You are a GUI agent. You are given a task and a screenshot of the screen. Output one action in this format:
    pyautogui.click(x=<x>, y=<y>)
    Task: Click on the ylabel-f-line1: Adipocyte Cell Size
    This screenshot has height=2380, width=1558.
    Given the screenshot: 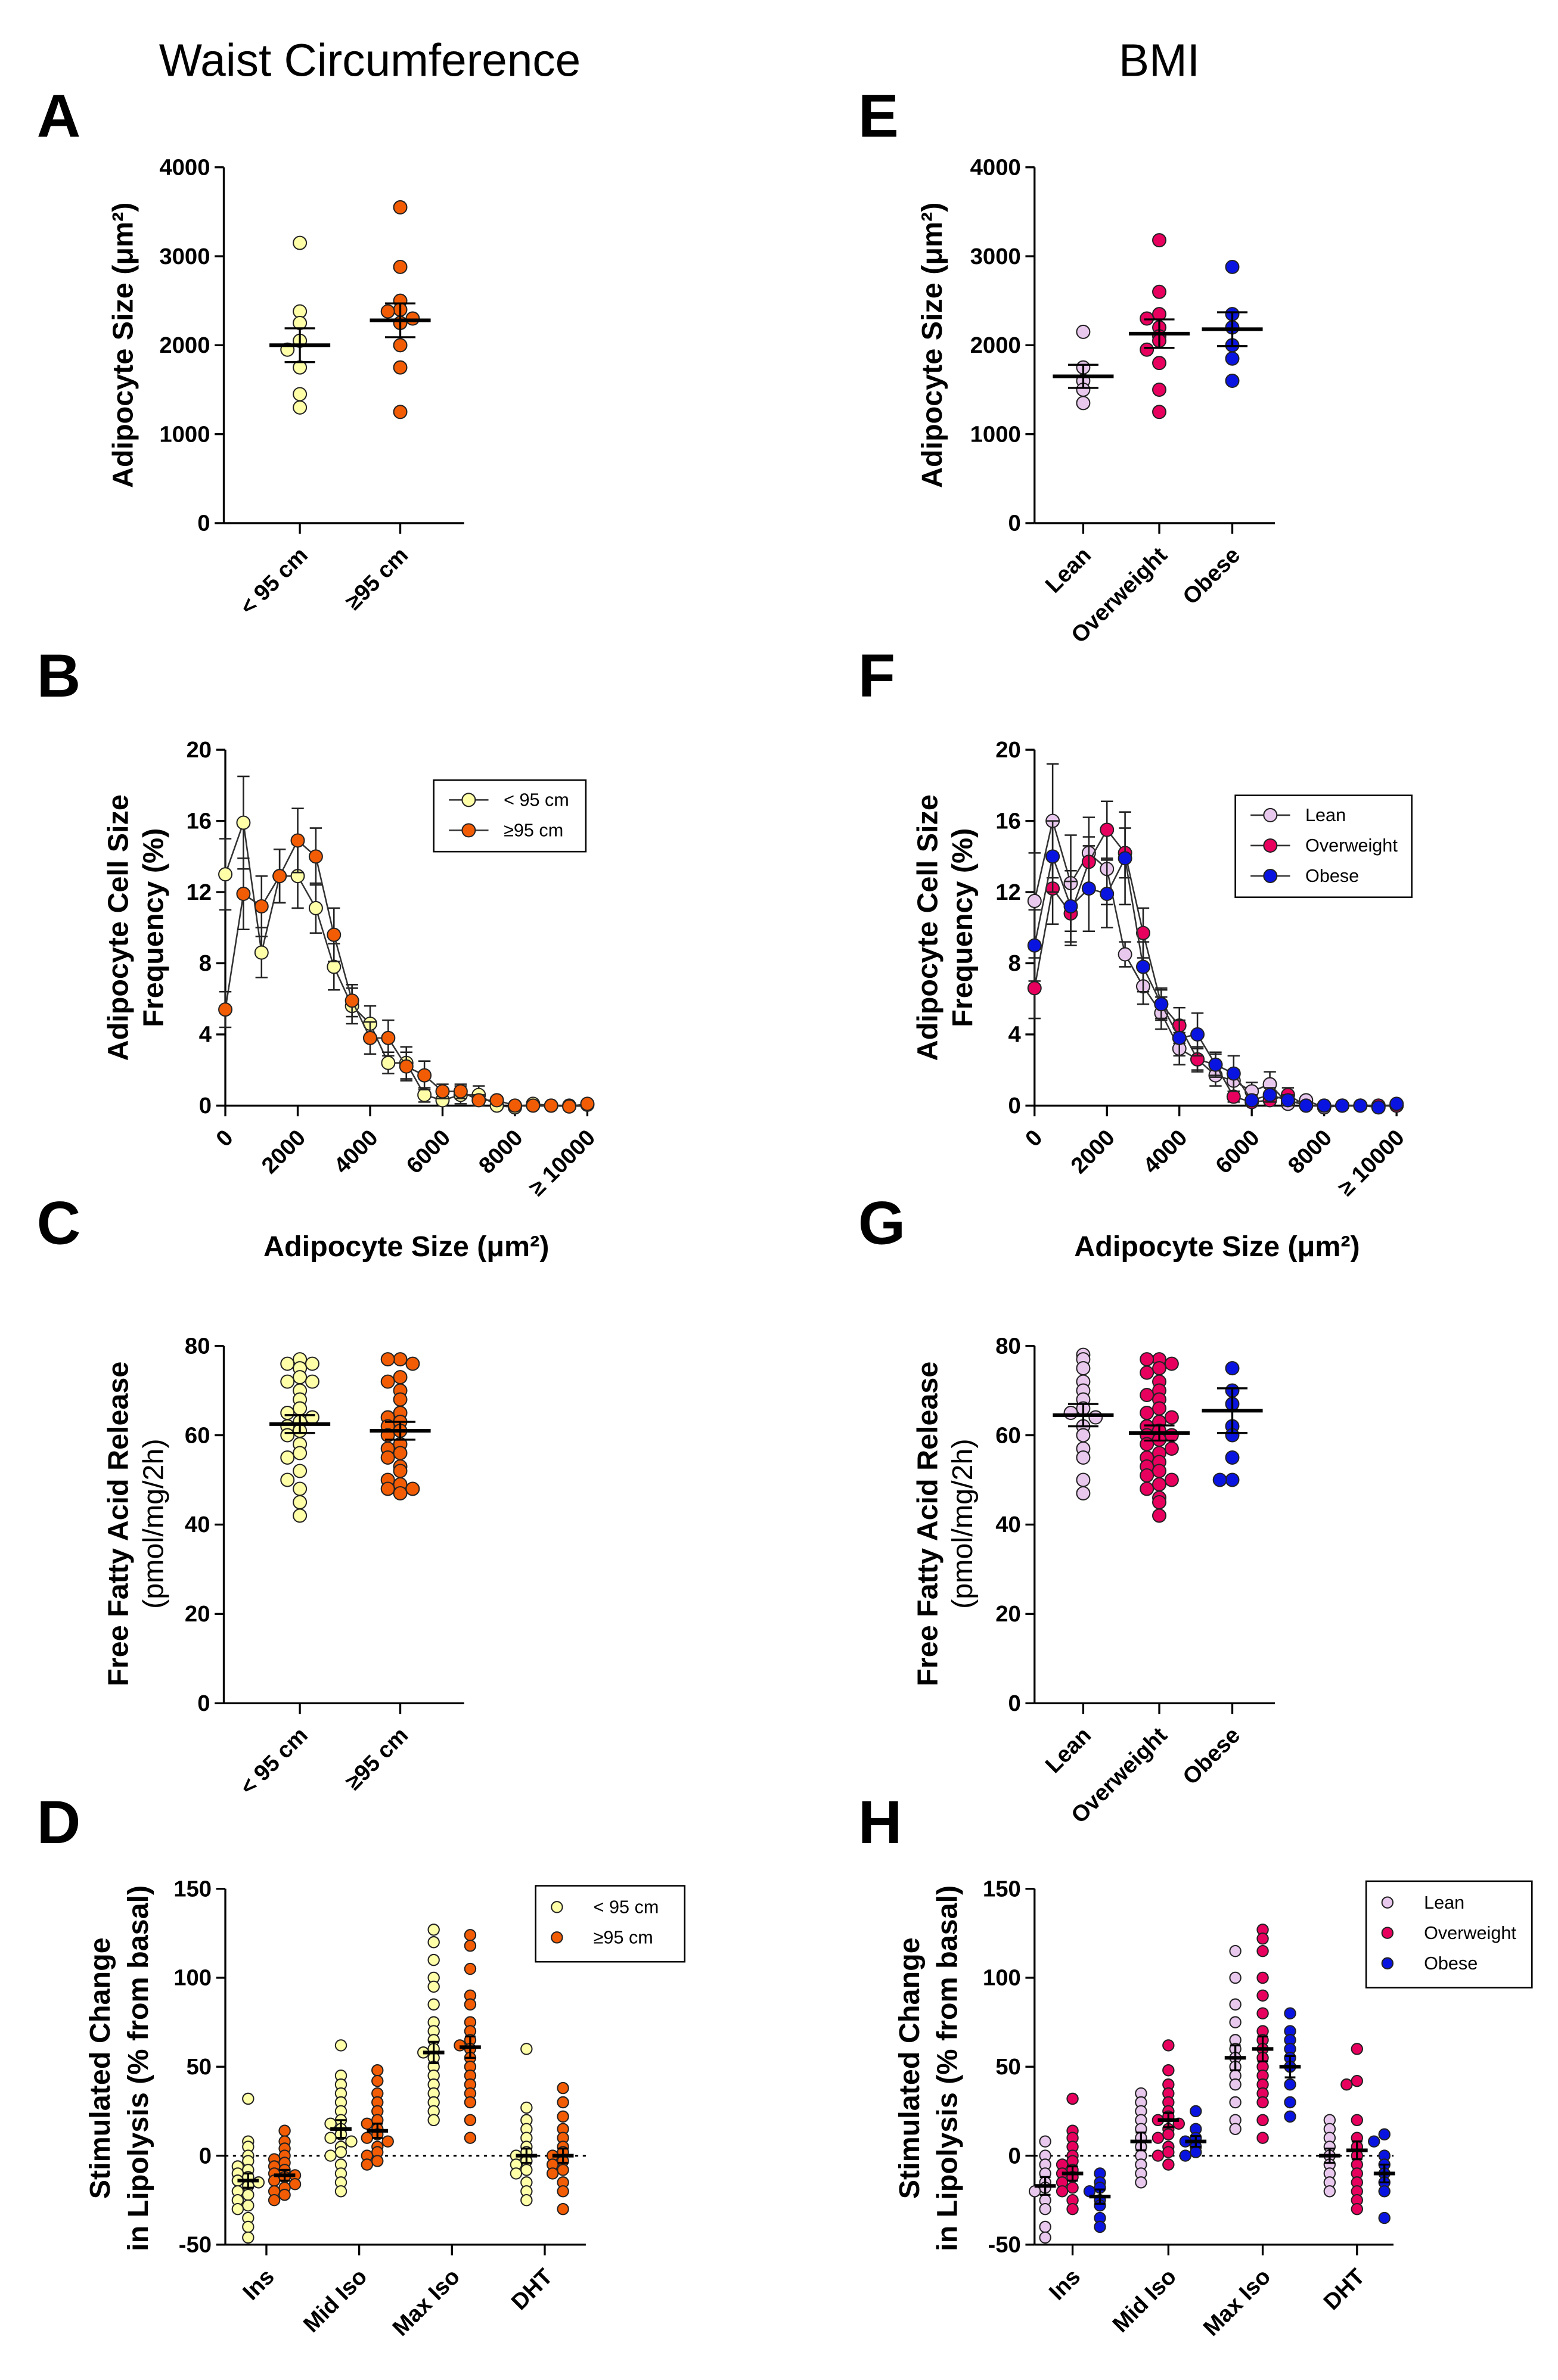 What is the action you would take?
    pyautogui.click(x=928, y=927)
    